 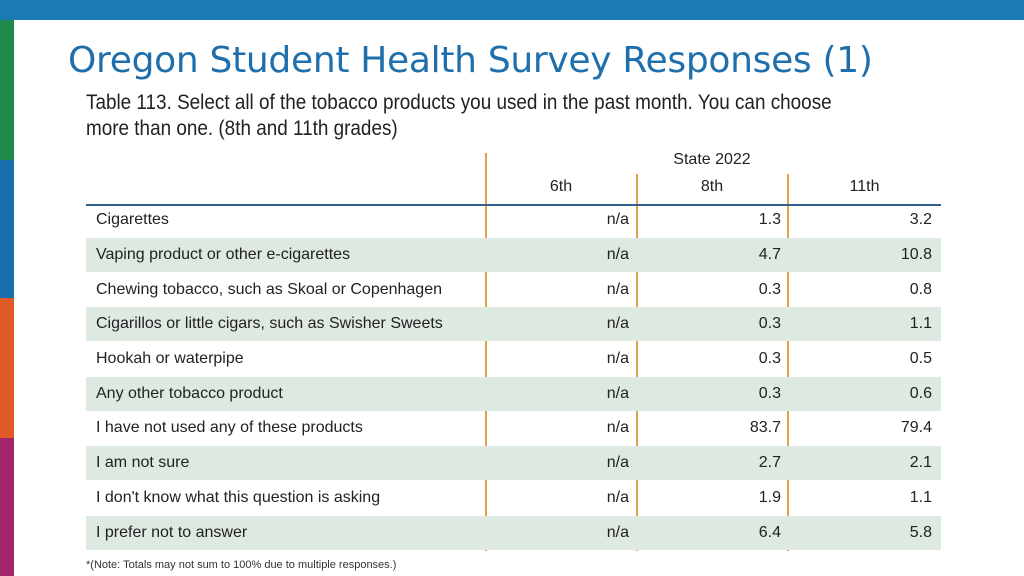 What do you see at coordinates (7, 368) in the screenshot?
I see `side-stripe-orange` at bounding box center [7, 368].